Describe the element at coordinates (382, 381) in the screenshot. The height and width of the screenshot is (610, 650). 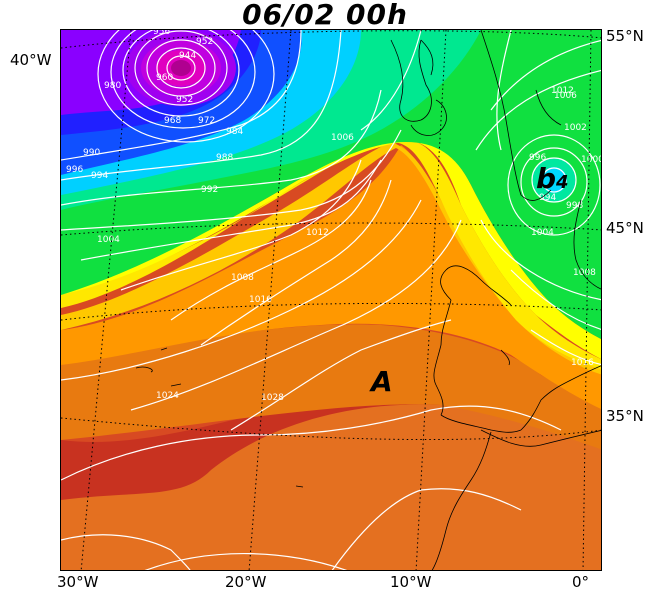
I see `high-pressure-center: A` at that location.